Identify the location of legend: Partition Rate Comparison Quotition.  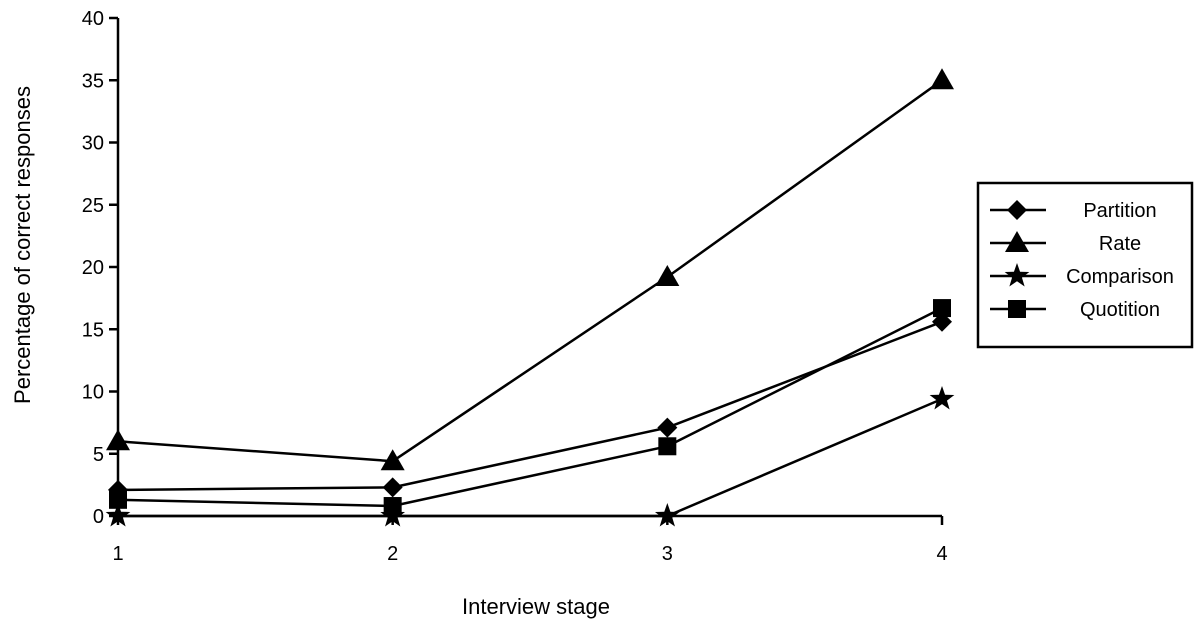
(1085, 265).